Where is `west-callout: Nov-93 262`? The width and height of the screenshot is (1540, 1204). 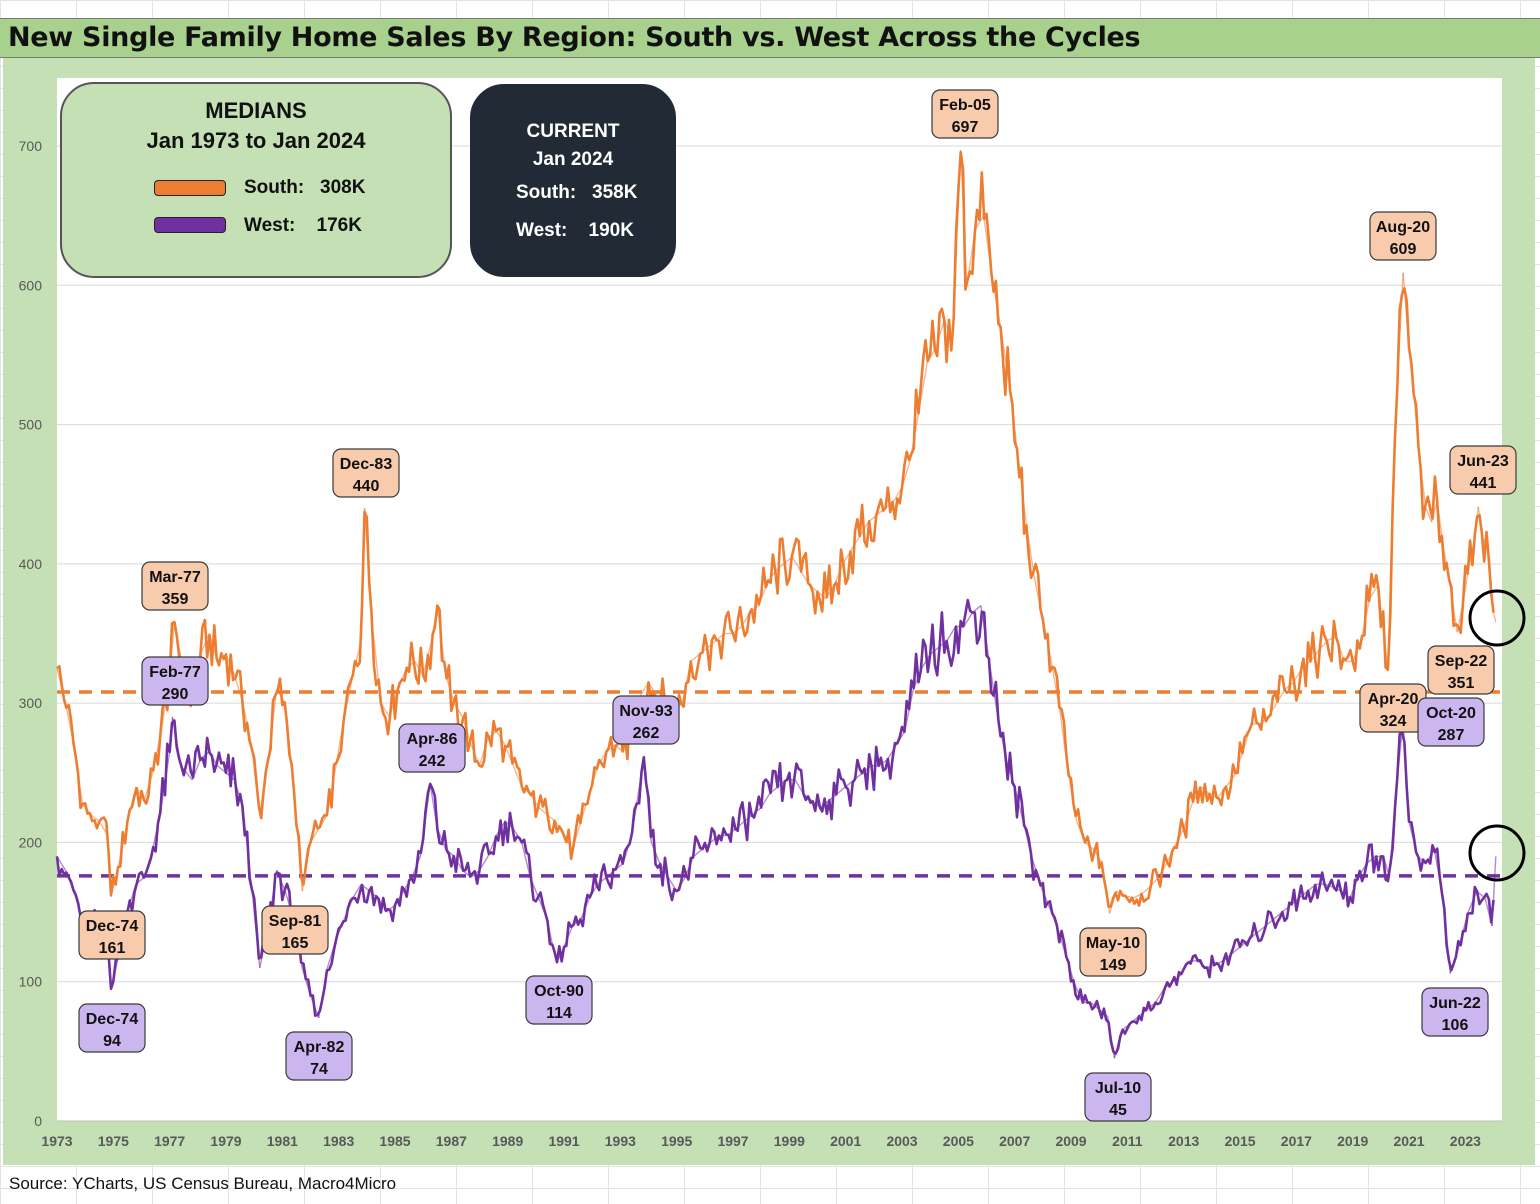
west-callout: Nov-93 262 is located at coordinates (646, 720).